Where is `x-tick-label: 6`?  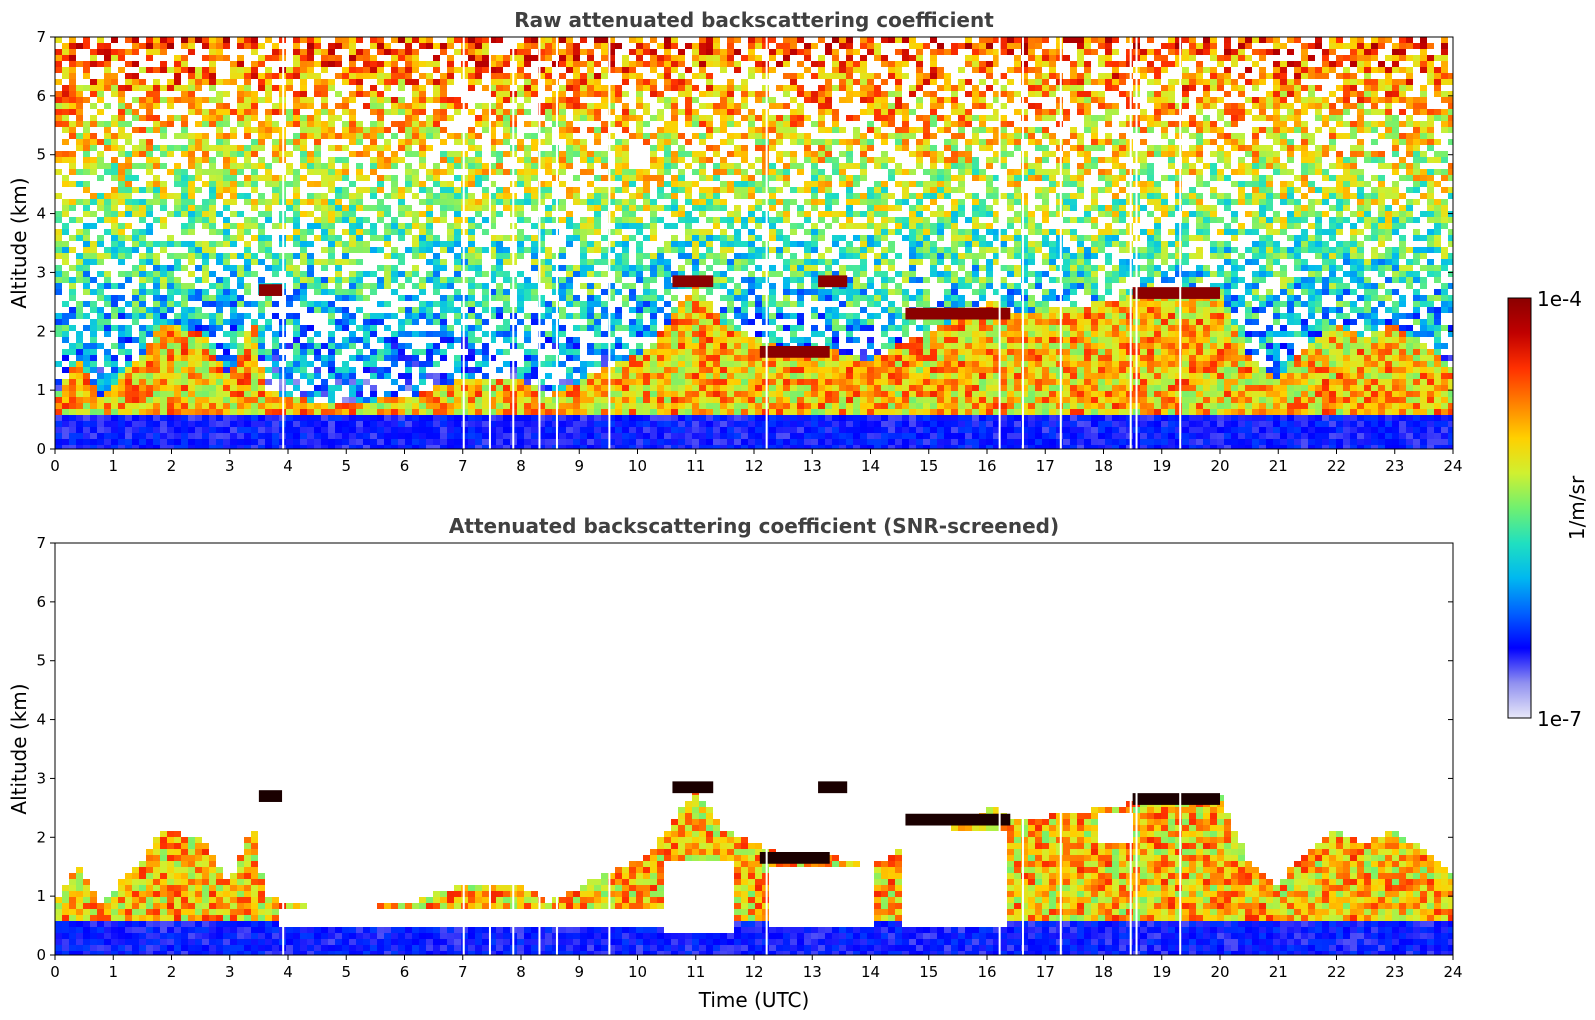
x-tick-label: 6 is located at coordinates (405, 466).